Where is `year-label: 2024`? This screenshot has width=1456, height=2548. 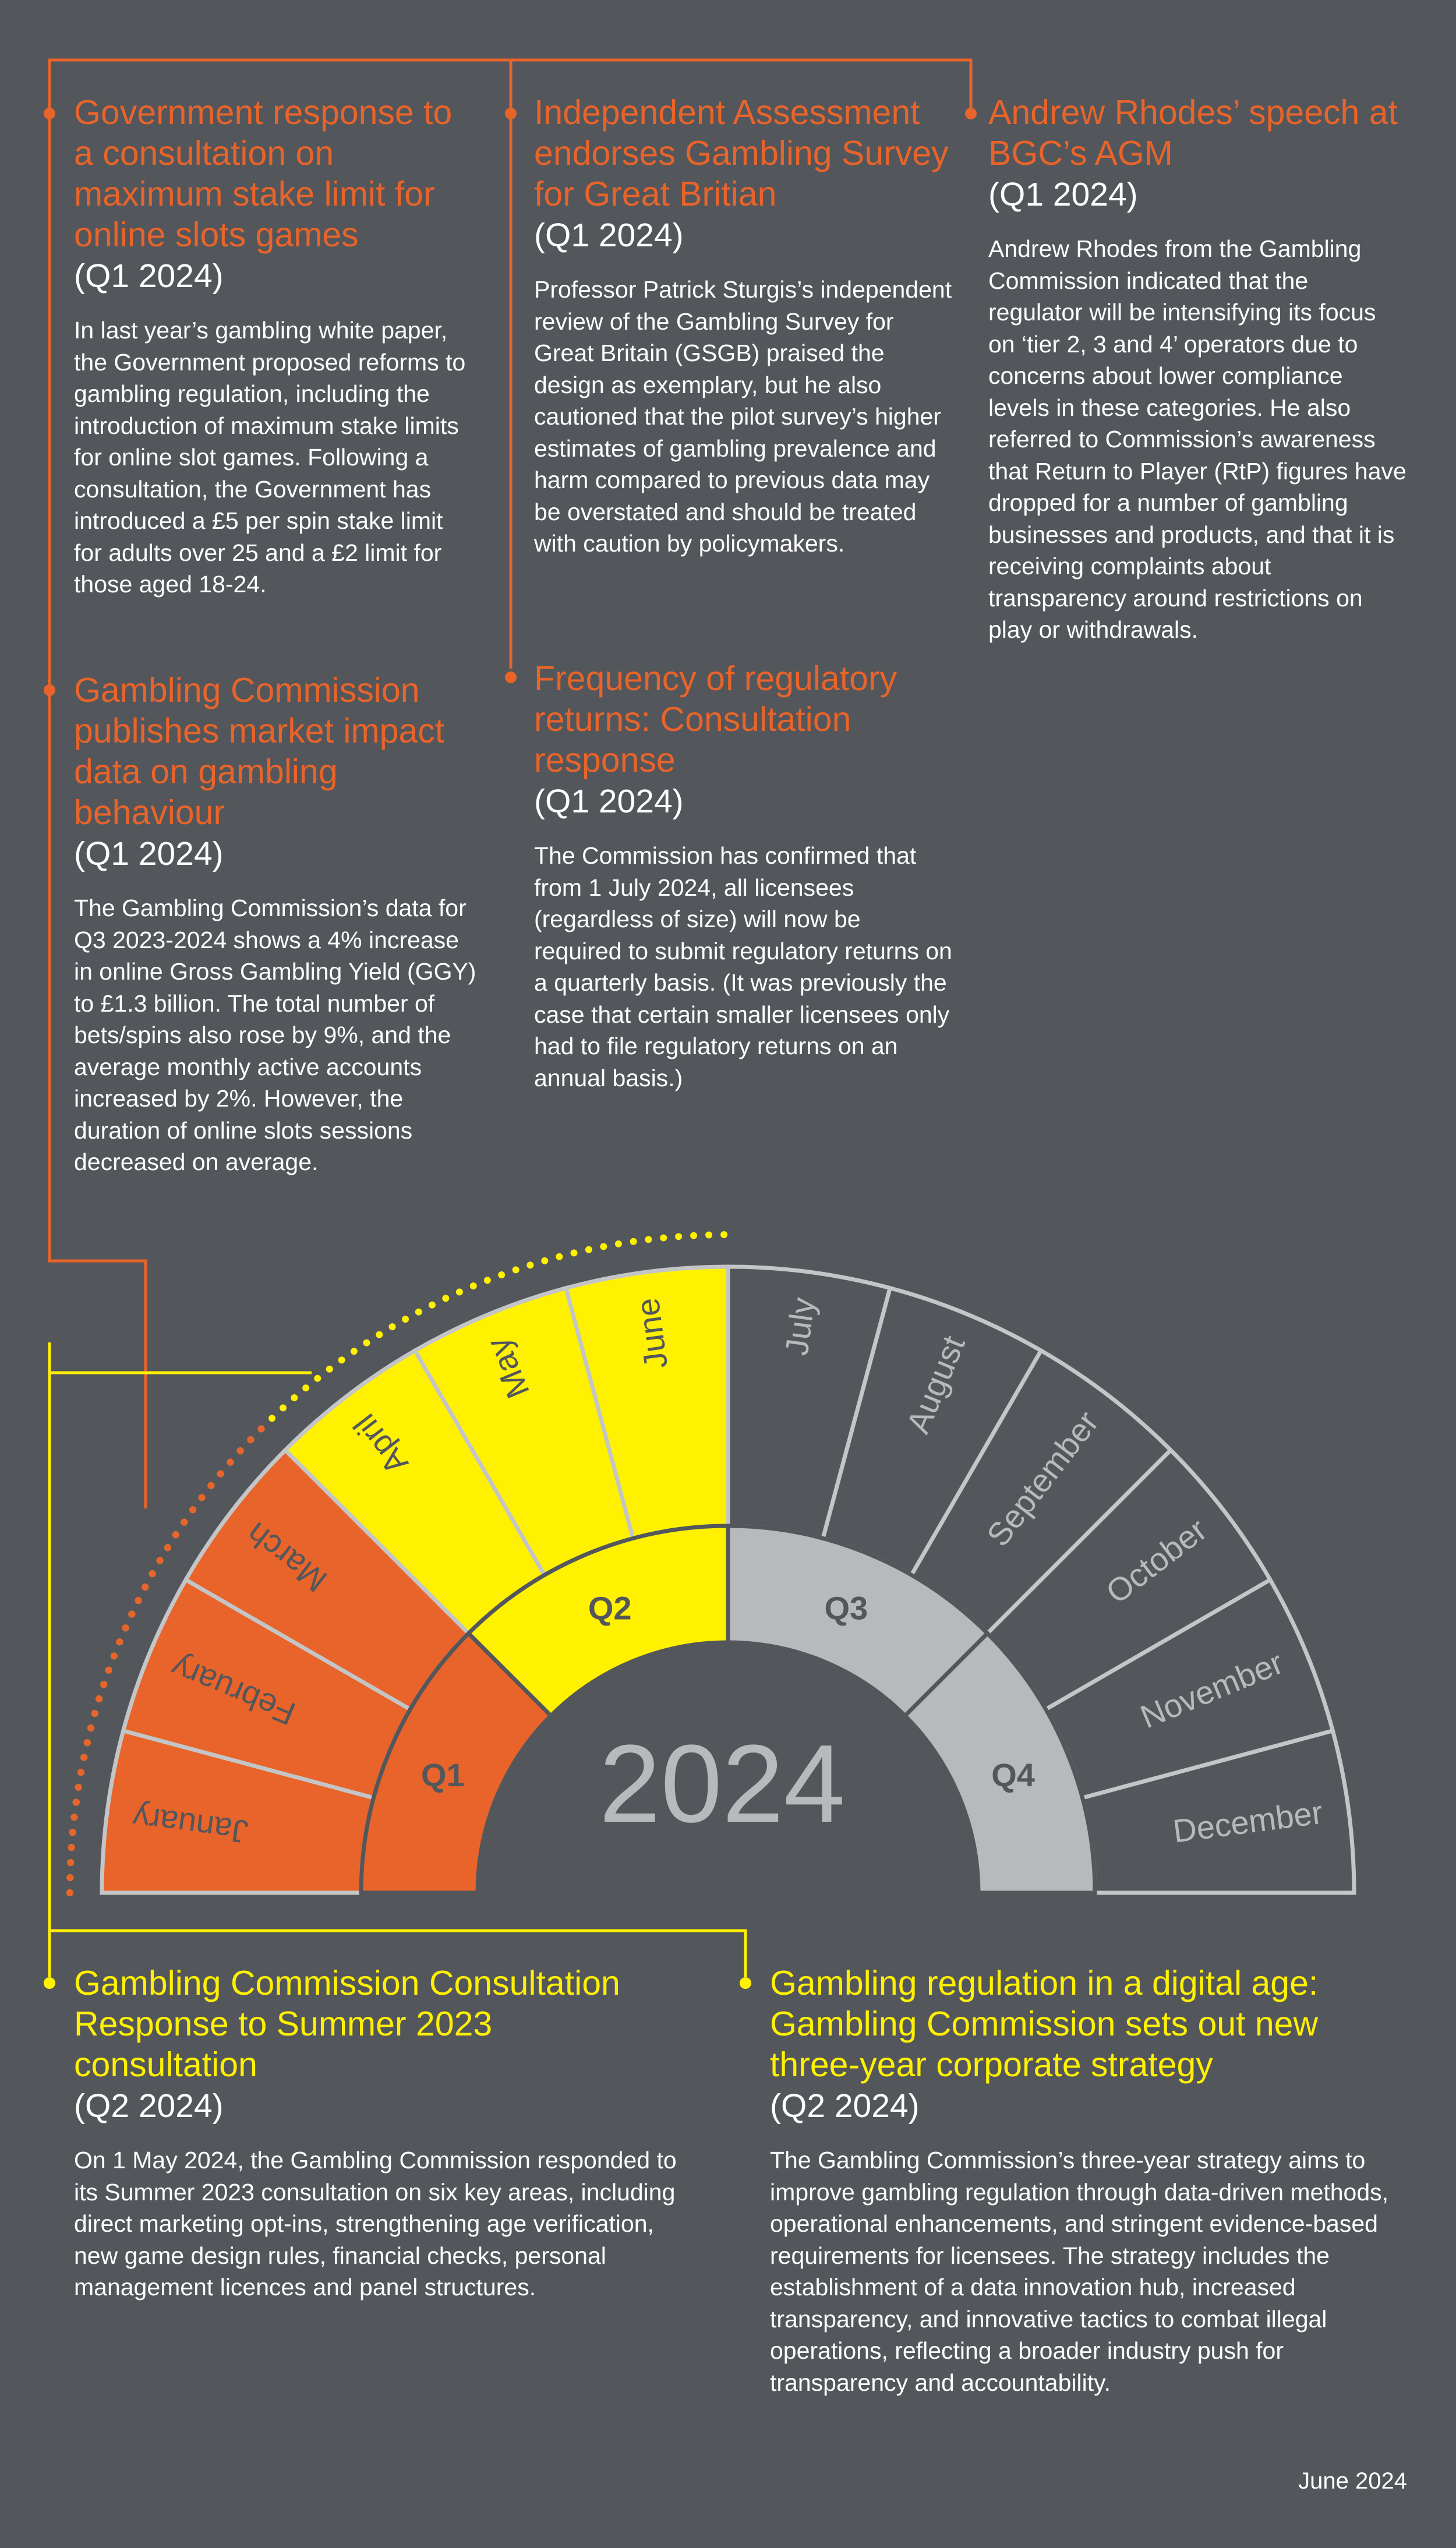
year-label: 2024 is located at coordinates (722, 1784).